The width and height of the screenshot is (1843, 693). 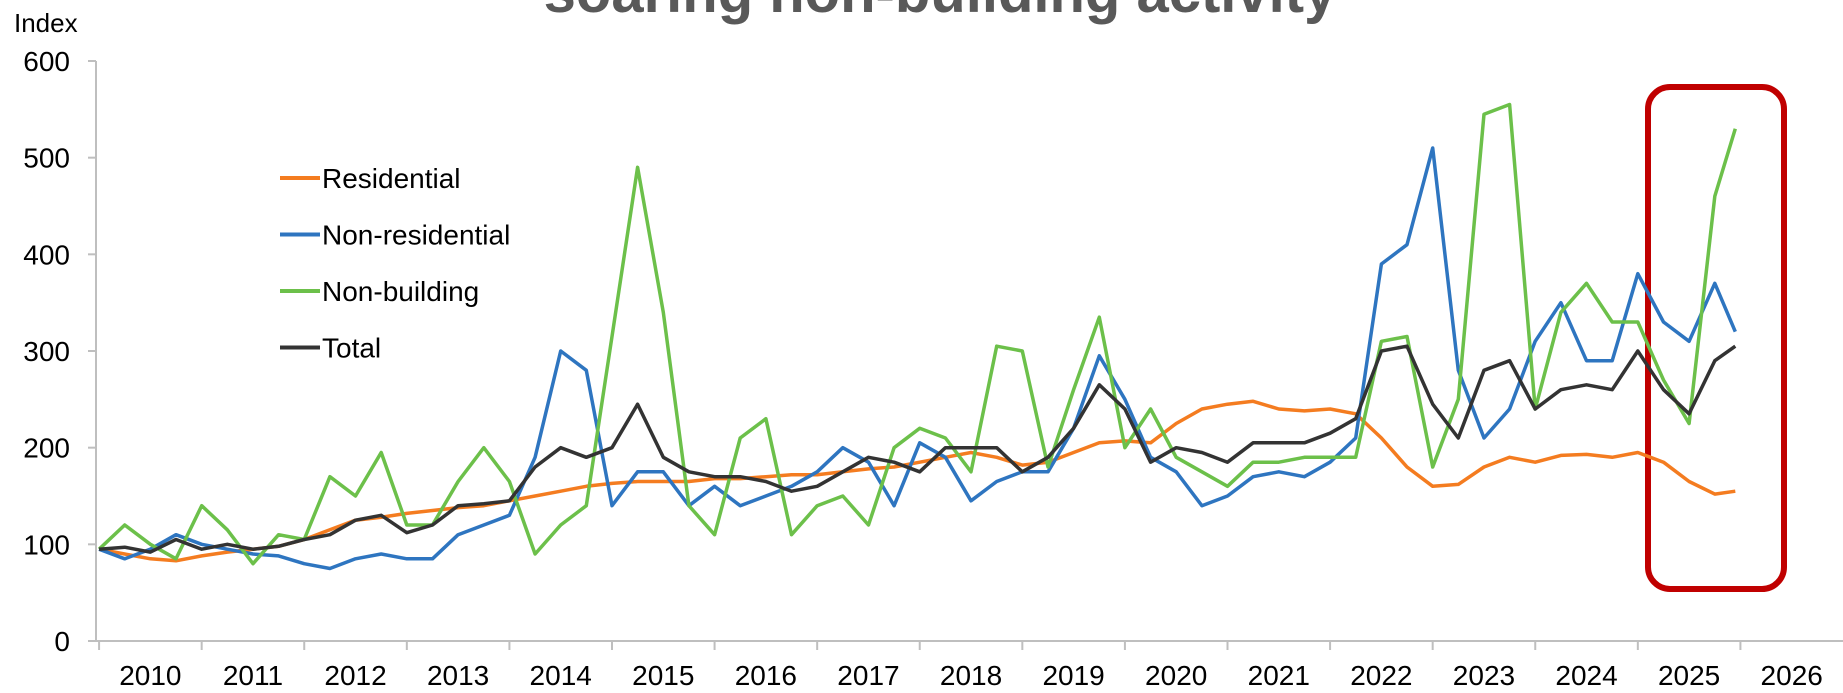 I want to click on y-tick-label: 100, so click(x=46, y=544).